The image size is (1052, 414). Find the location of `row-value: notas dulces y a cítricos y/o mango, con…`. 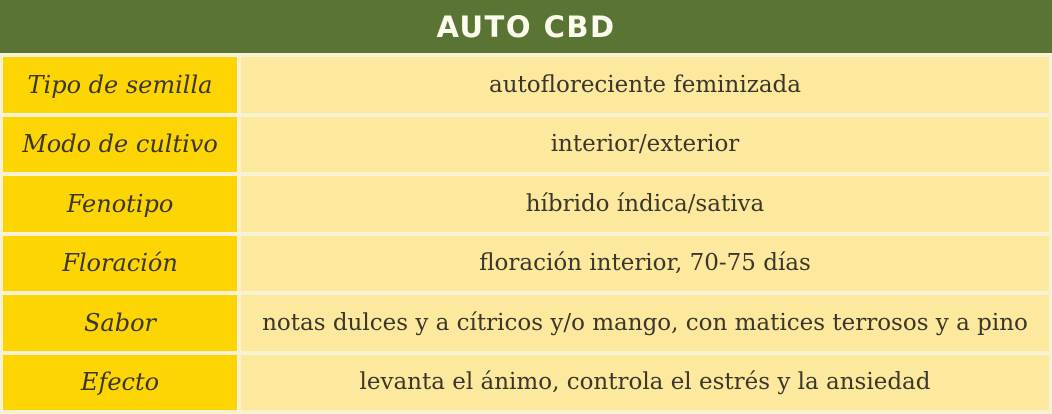

row-value: notas dulces y a cítricos y/o mango, con… is located at coordinates (645, 323).